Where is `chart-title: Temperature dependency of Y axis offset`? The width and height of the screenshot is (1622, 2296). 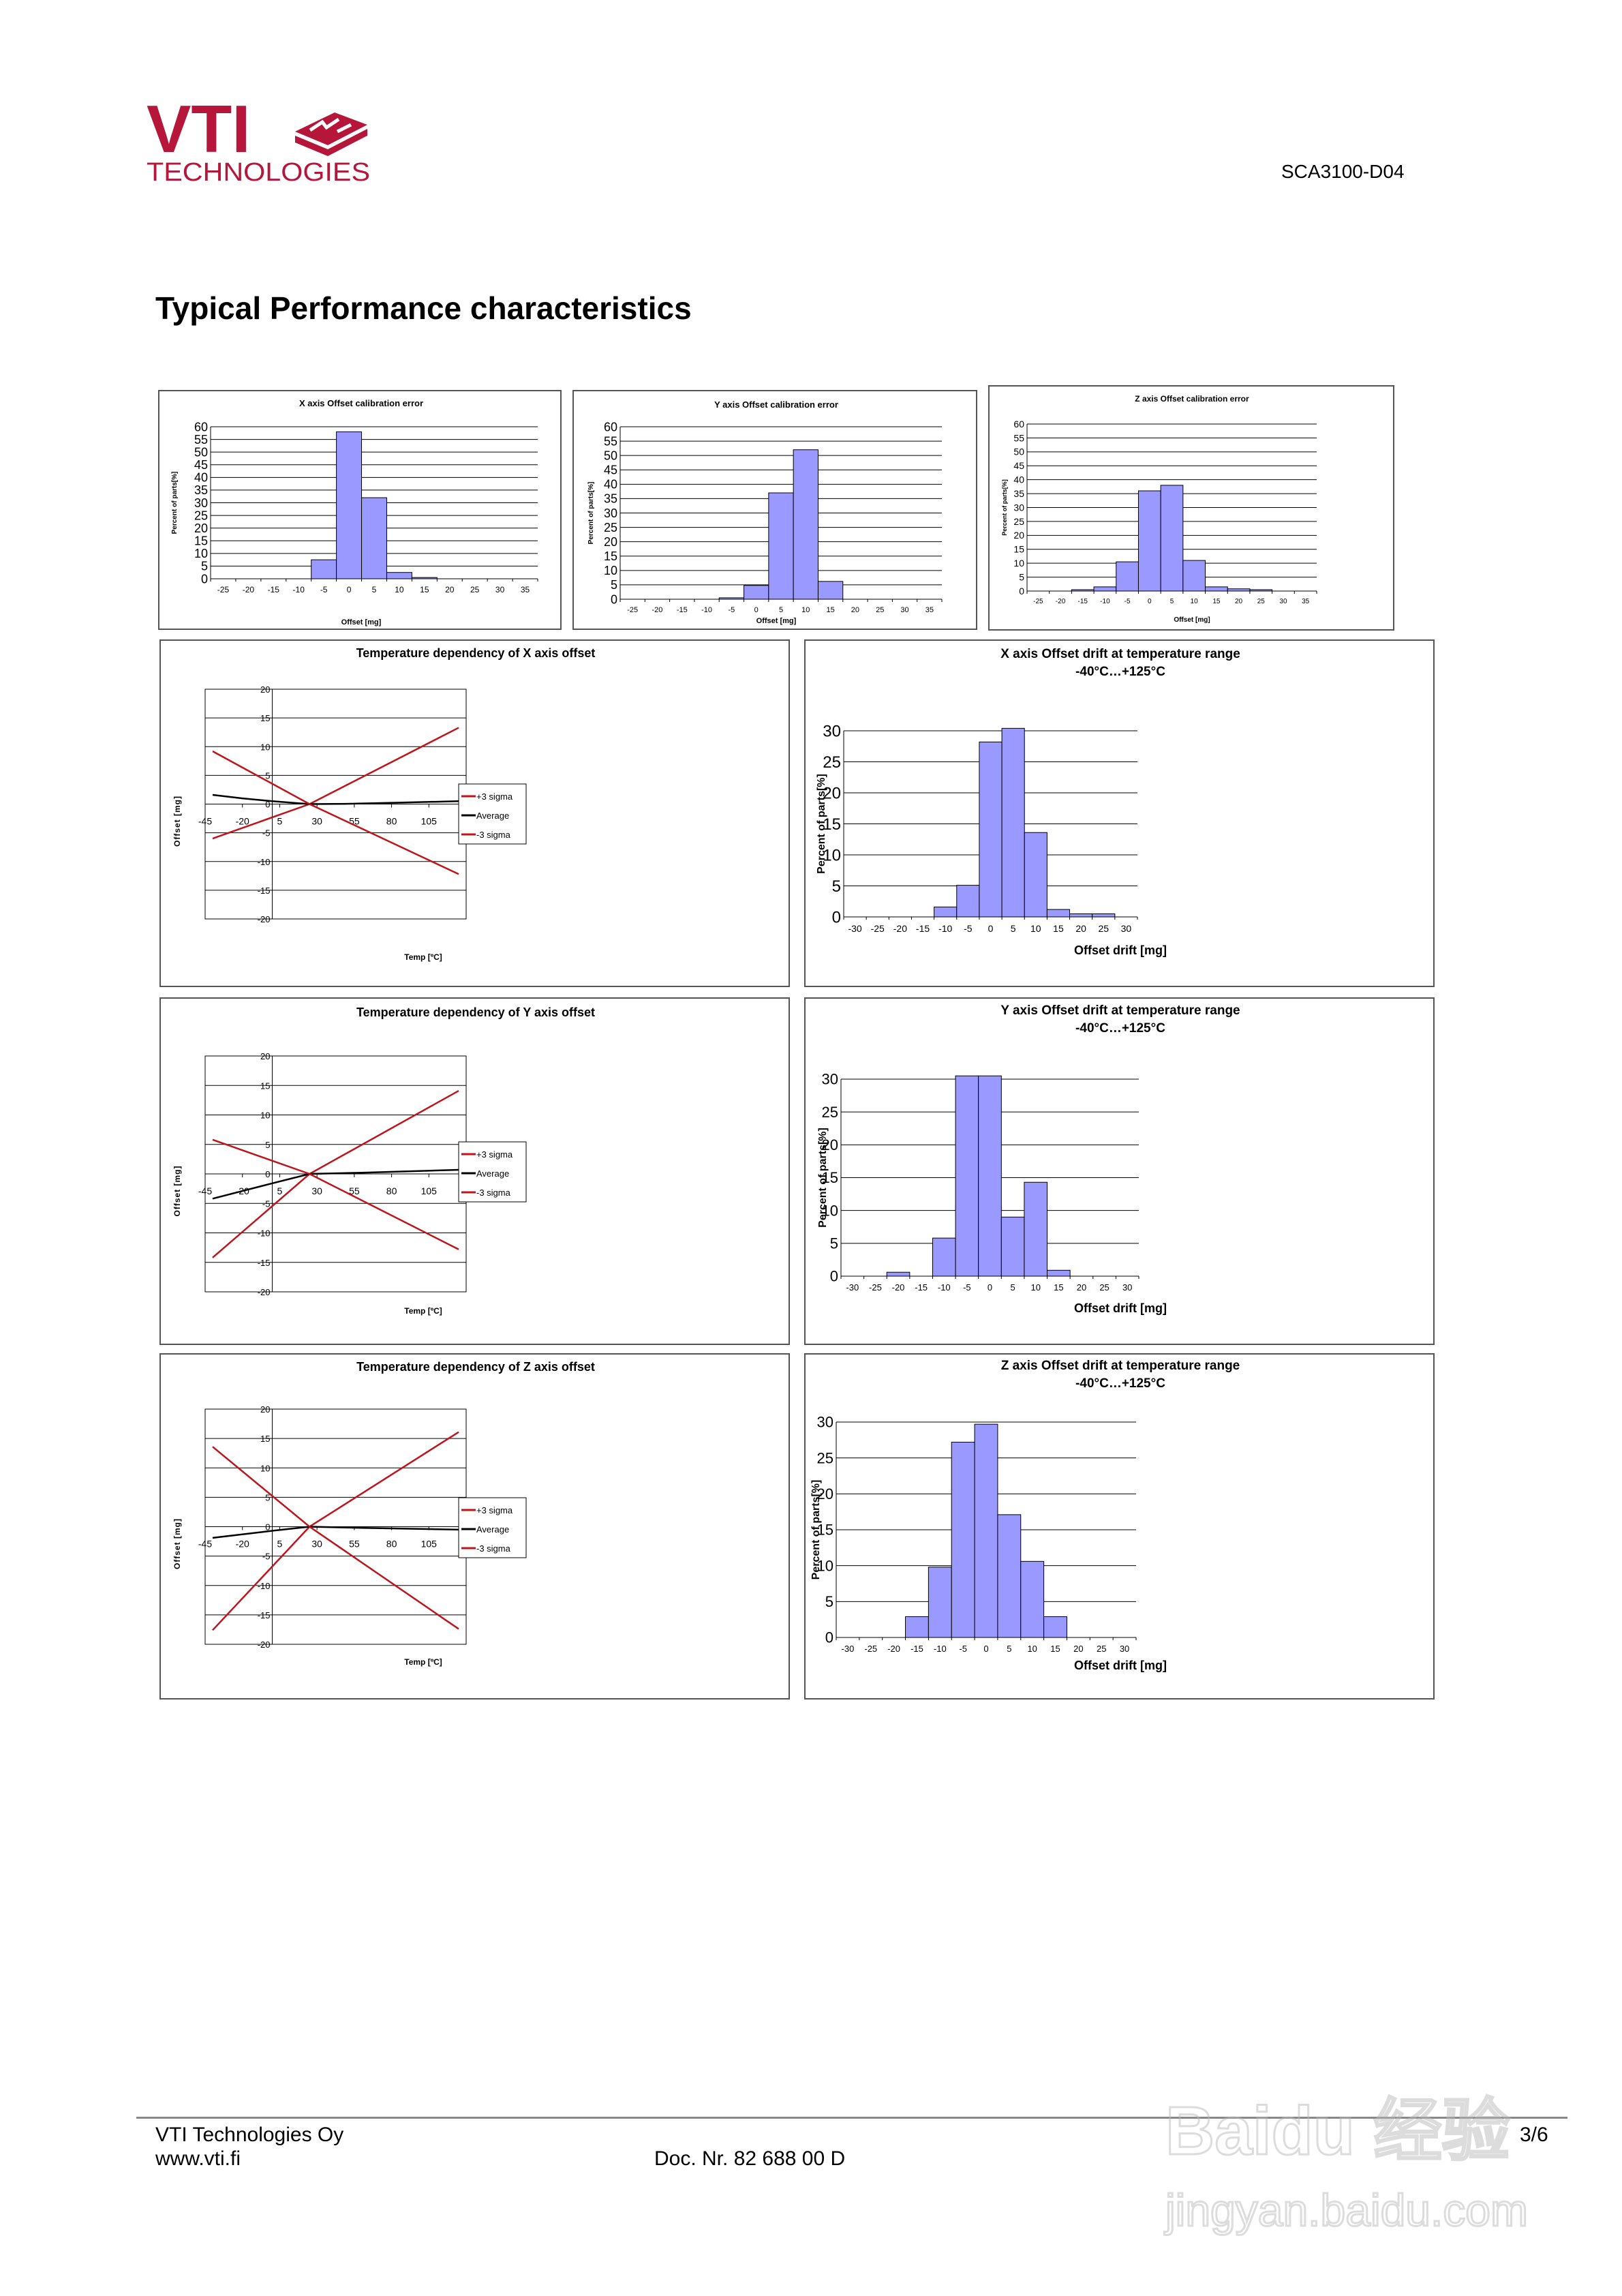
chart-title: Temperature dependency of Y axis offset is located at coordinates (475, 1012).